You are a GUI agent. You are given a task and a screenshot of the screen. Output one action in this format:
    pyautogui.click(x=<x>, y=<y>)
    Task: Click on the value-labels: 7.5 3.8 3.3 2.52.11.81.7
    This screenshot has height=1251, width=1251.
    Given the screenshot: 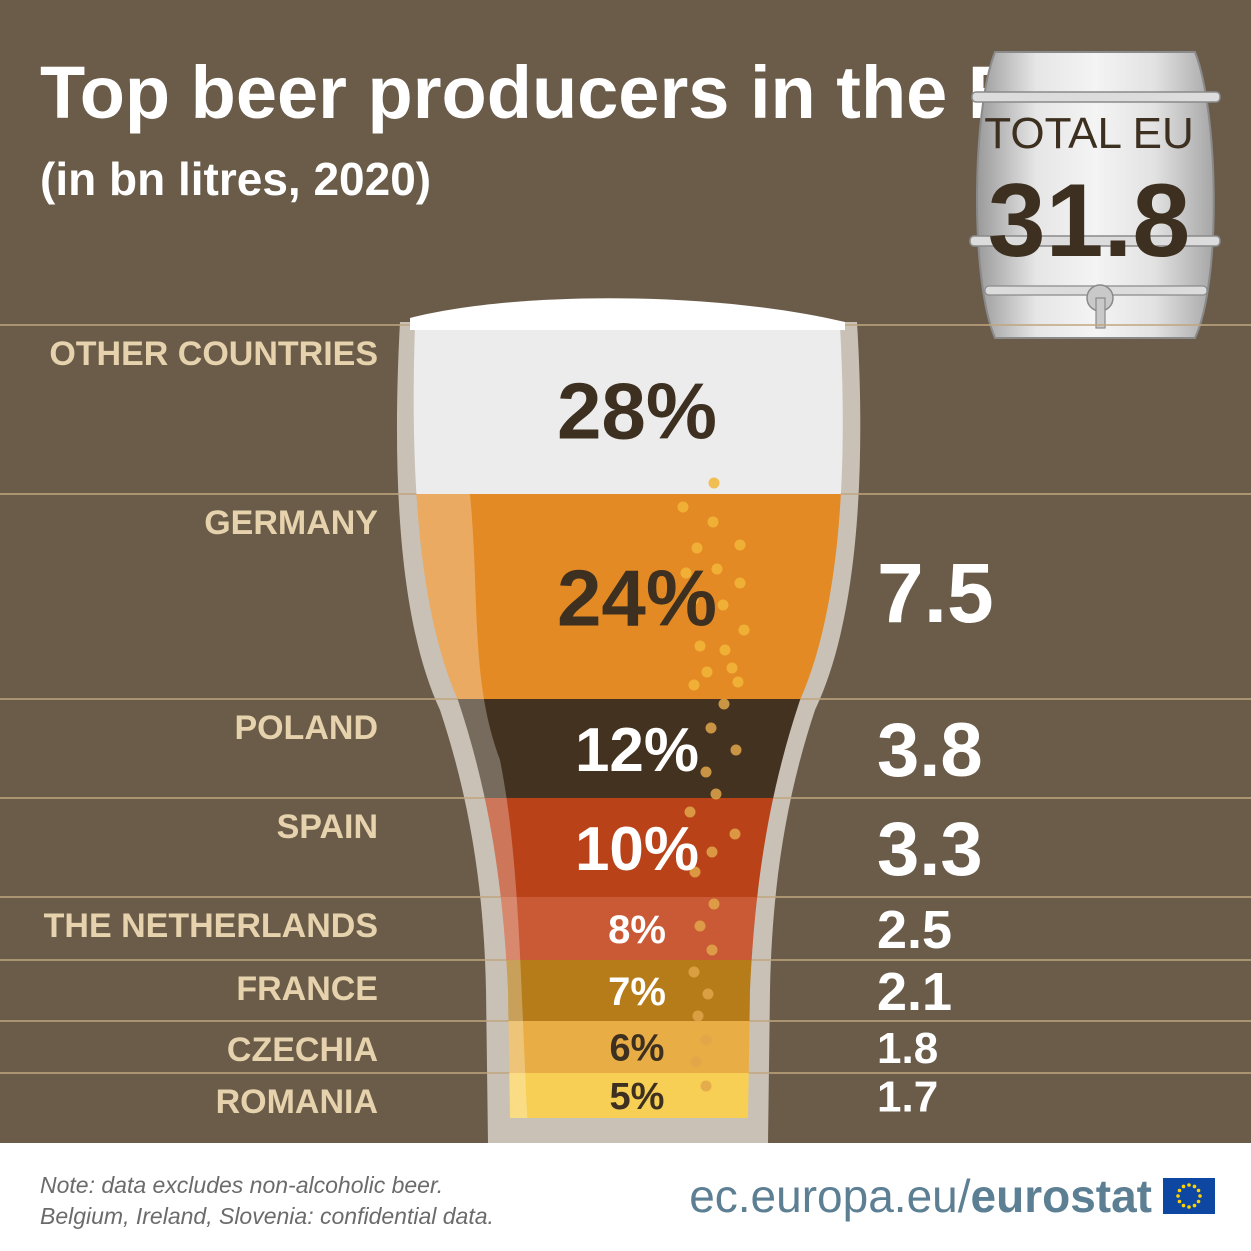 What is the action you would take?
    pyautogui.click(x=935, y=833)
    